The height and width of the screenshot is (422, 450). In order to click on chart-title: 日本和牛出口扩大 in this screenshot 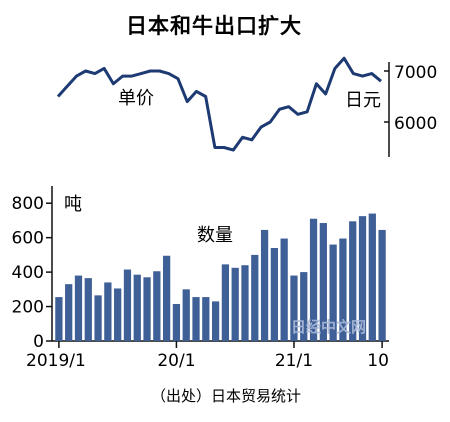, I will do `click(214, 26)`.